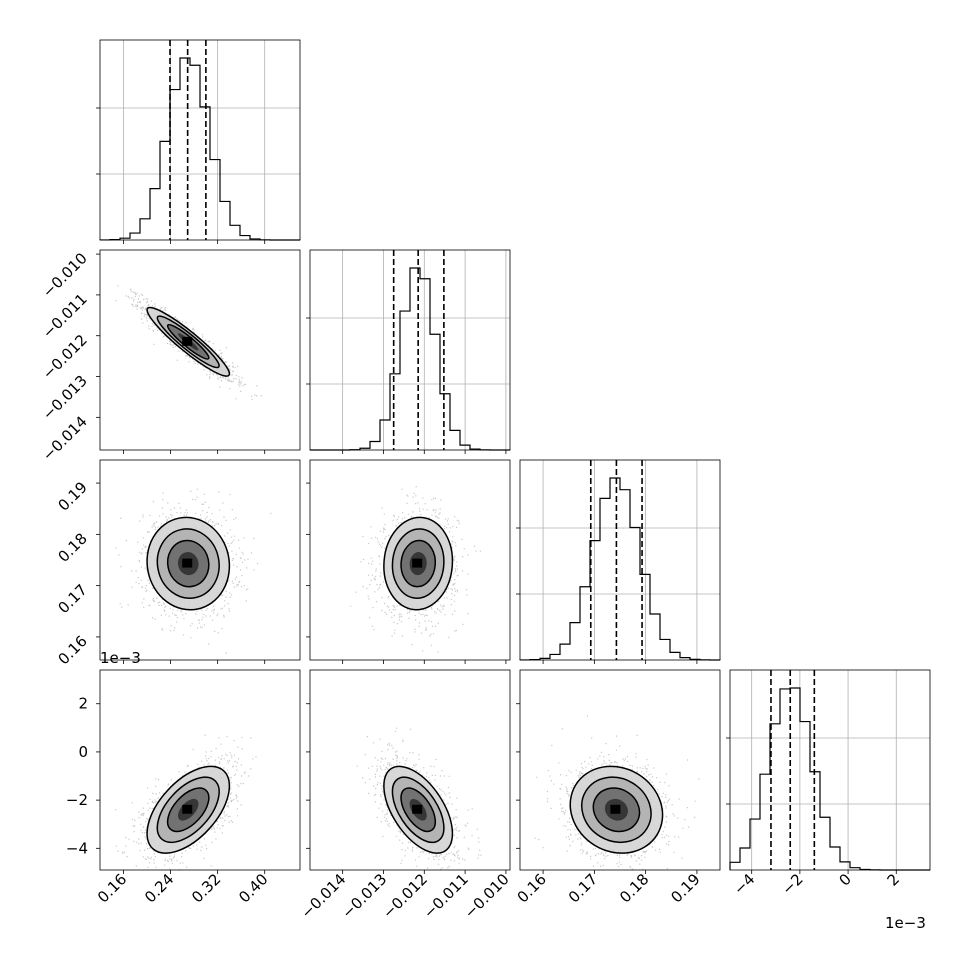 This screenshot has width=970, height=970. Describe the element at coordinates (65, 357) in the screenshot. I see `y-tick-label: −0.012` at that location.